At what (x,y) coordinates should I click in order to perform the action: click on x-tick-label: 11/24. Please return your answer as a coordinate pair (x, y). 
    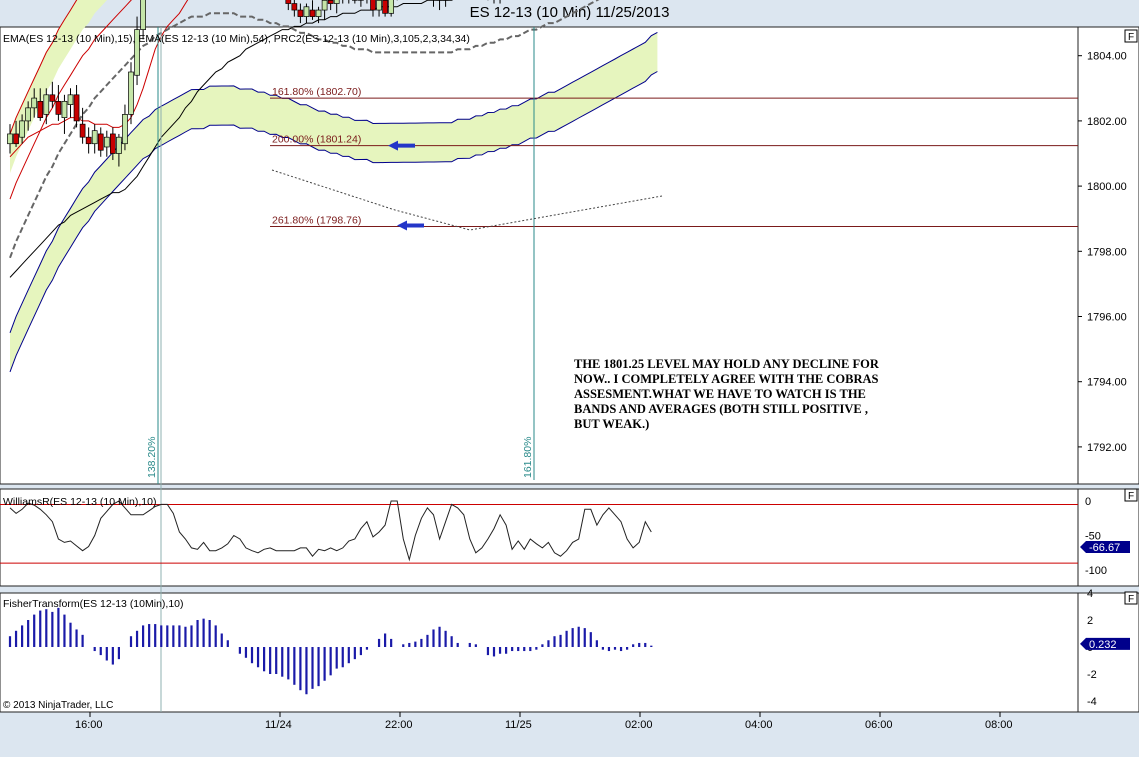
    Looking at the image, I should click on (278, 725).